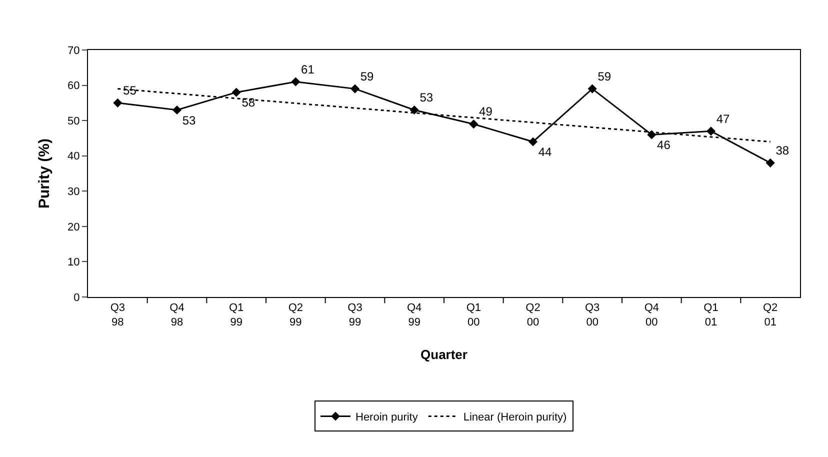 The width and height of the screenshot is (828, 457). I want to click on legend-label: Heroin purity, so click(387, 418).